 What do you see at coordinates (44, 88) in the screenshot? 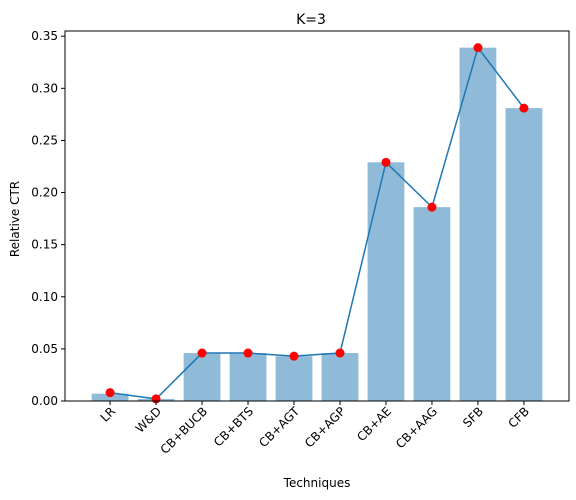
I see `y-tick-label: 0.30` at bounding box center [44, 88].